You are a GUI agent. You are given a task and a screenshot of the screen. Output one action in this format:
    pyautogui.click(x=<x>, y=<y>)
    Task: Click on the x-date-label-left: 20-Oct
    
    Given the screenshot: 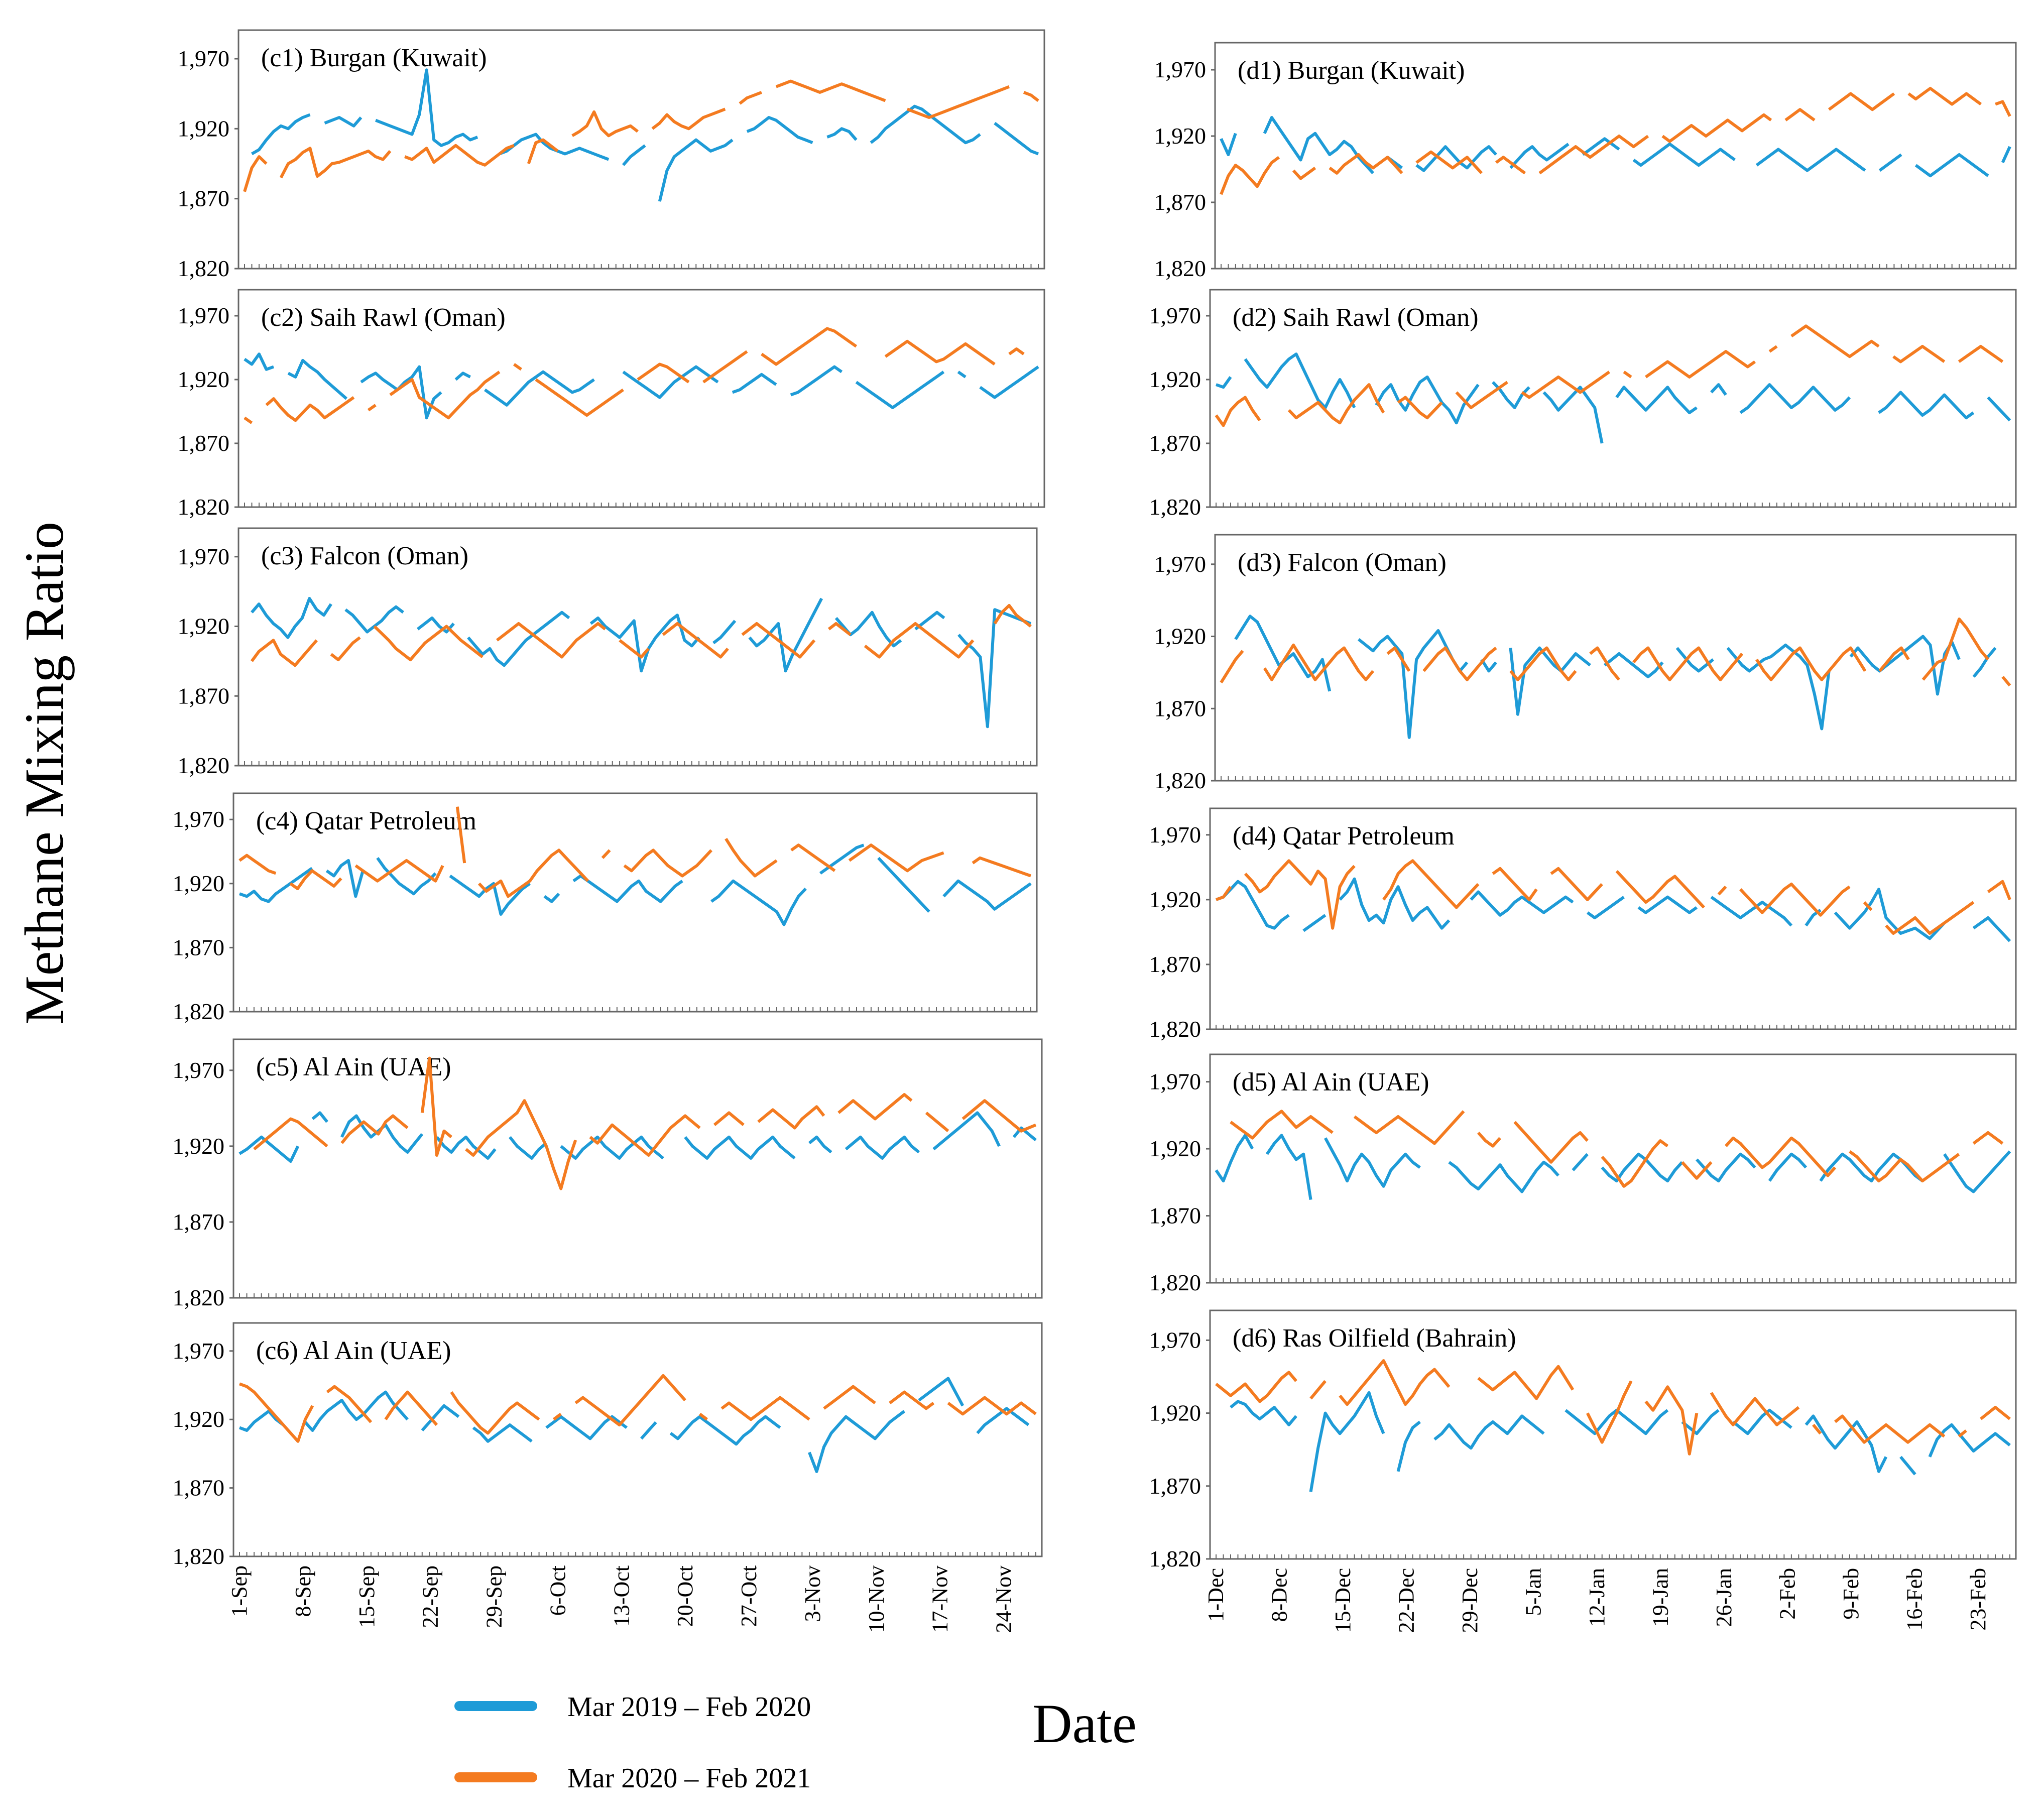 What is the action you would take?
    pyautogui.click(x=685, y=1596)
    